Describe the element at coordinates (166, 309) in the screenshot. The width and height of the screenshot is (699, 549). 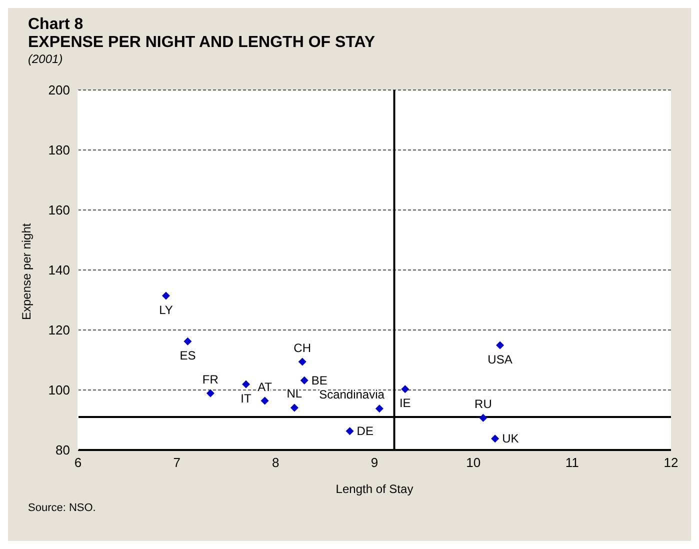
I see `annotation: LY` at that location.